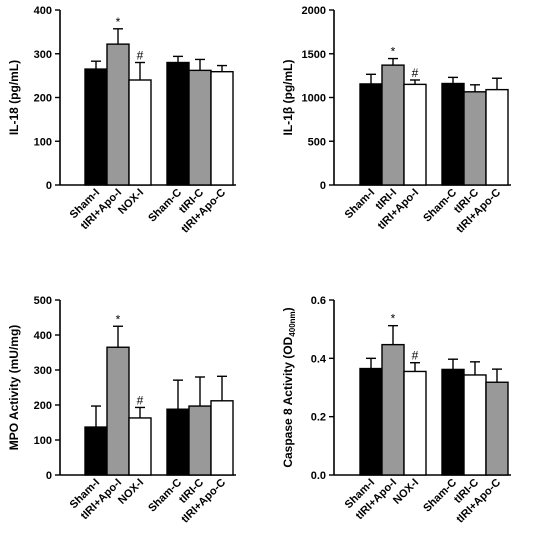 Image resolution: width=550 pixels, height=544 pixels. What do you see at coordinates (14, 388) in the screenshot?
I see `y-axis-label: MPO Activity (mU/mg)` at bounding box center [14, 388].